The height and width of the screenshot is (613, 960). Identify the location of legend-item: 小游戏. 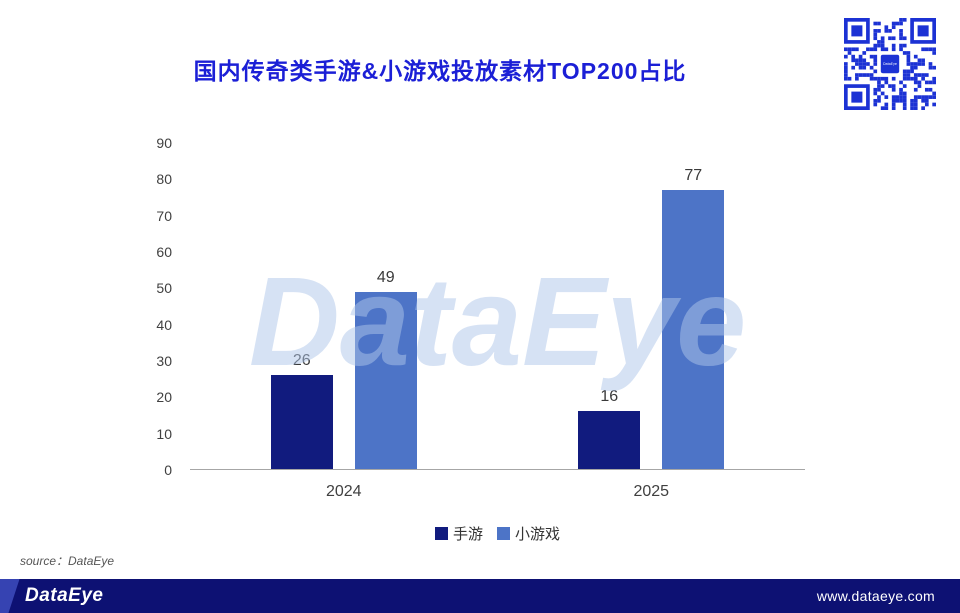
(528, 533).